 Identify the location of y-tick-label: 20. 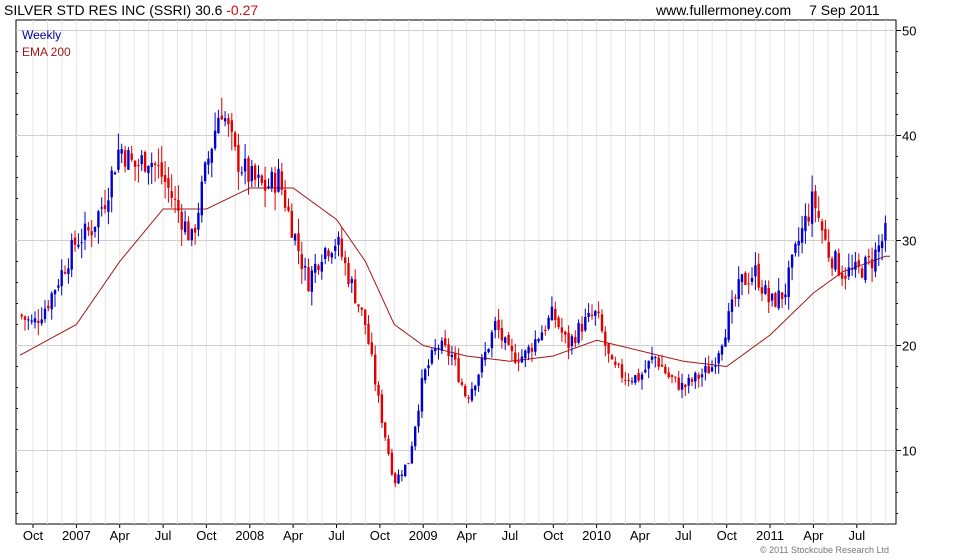
(909, 346).